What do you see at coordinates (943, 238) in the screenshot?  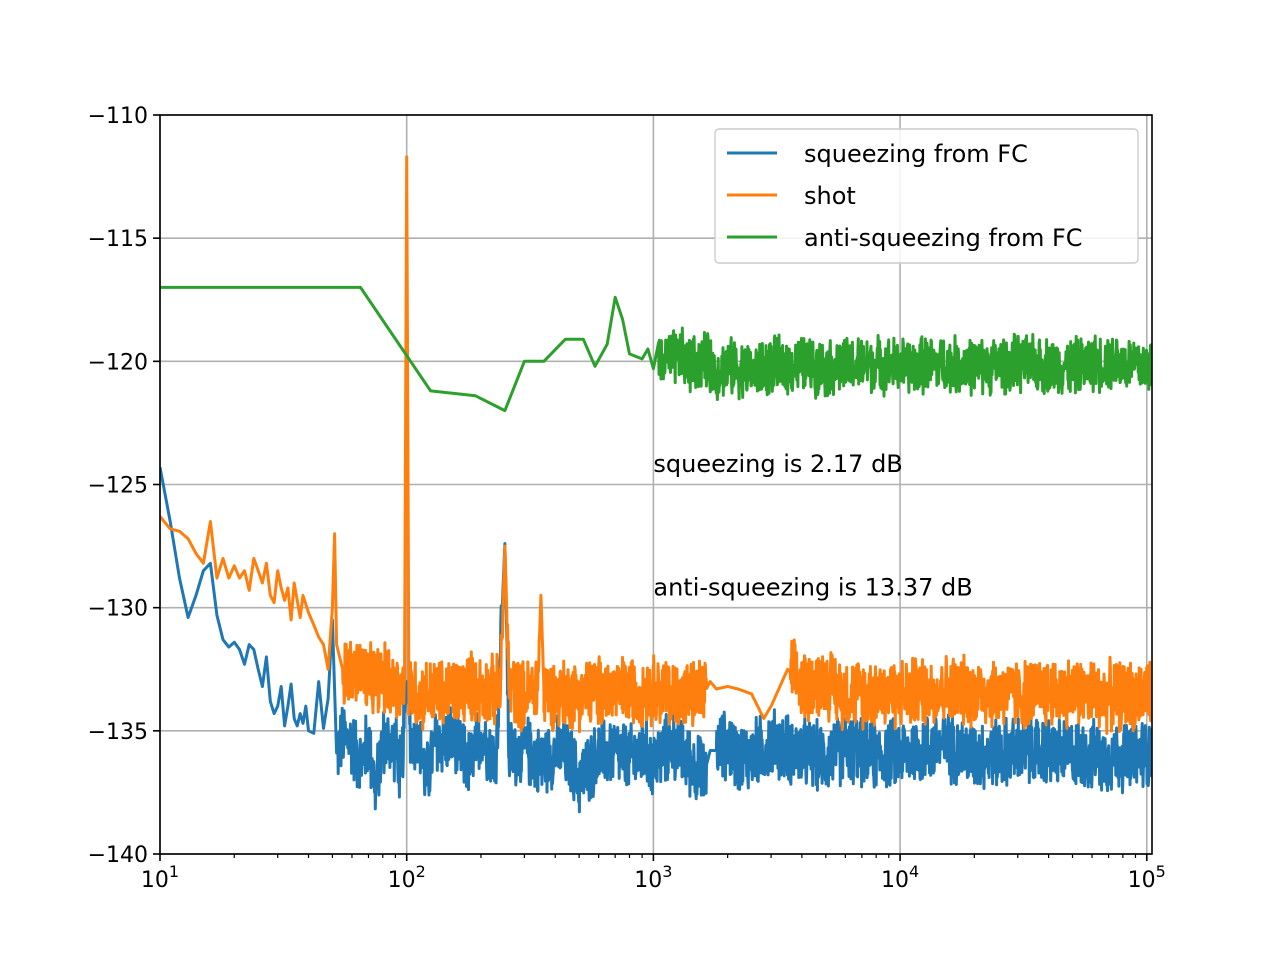 I see `legend-label: anti-squeezing from FC` at bounding box center [943, 238].